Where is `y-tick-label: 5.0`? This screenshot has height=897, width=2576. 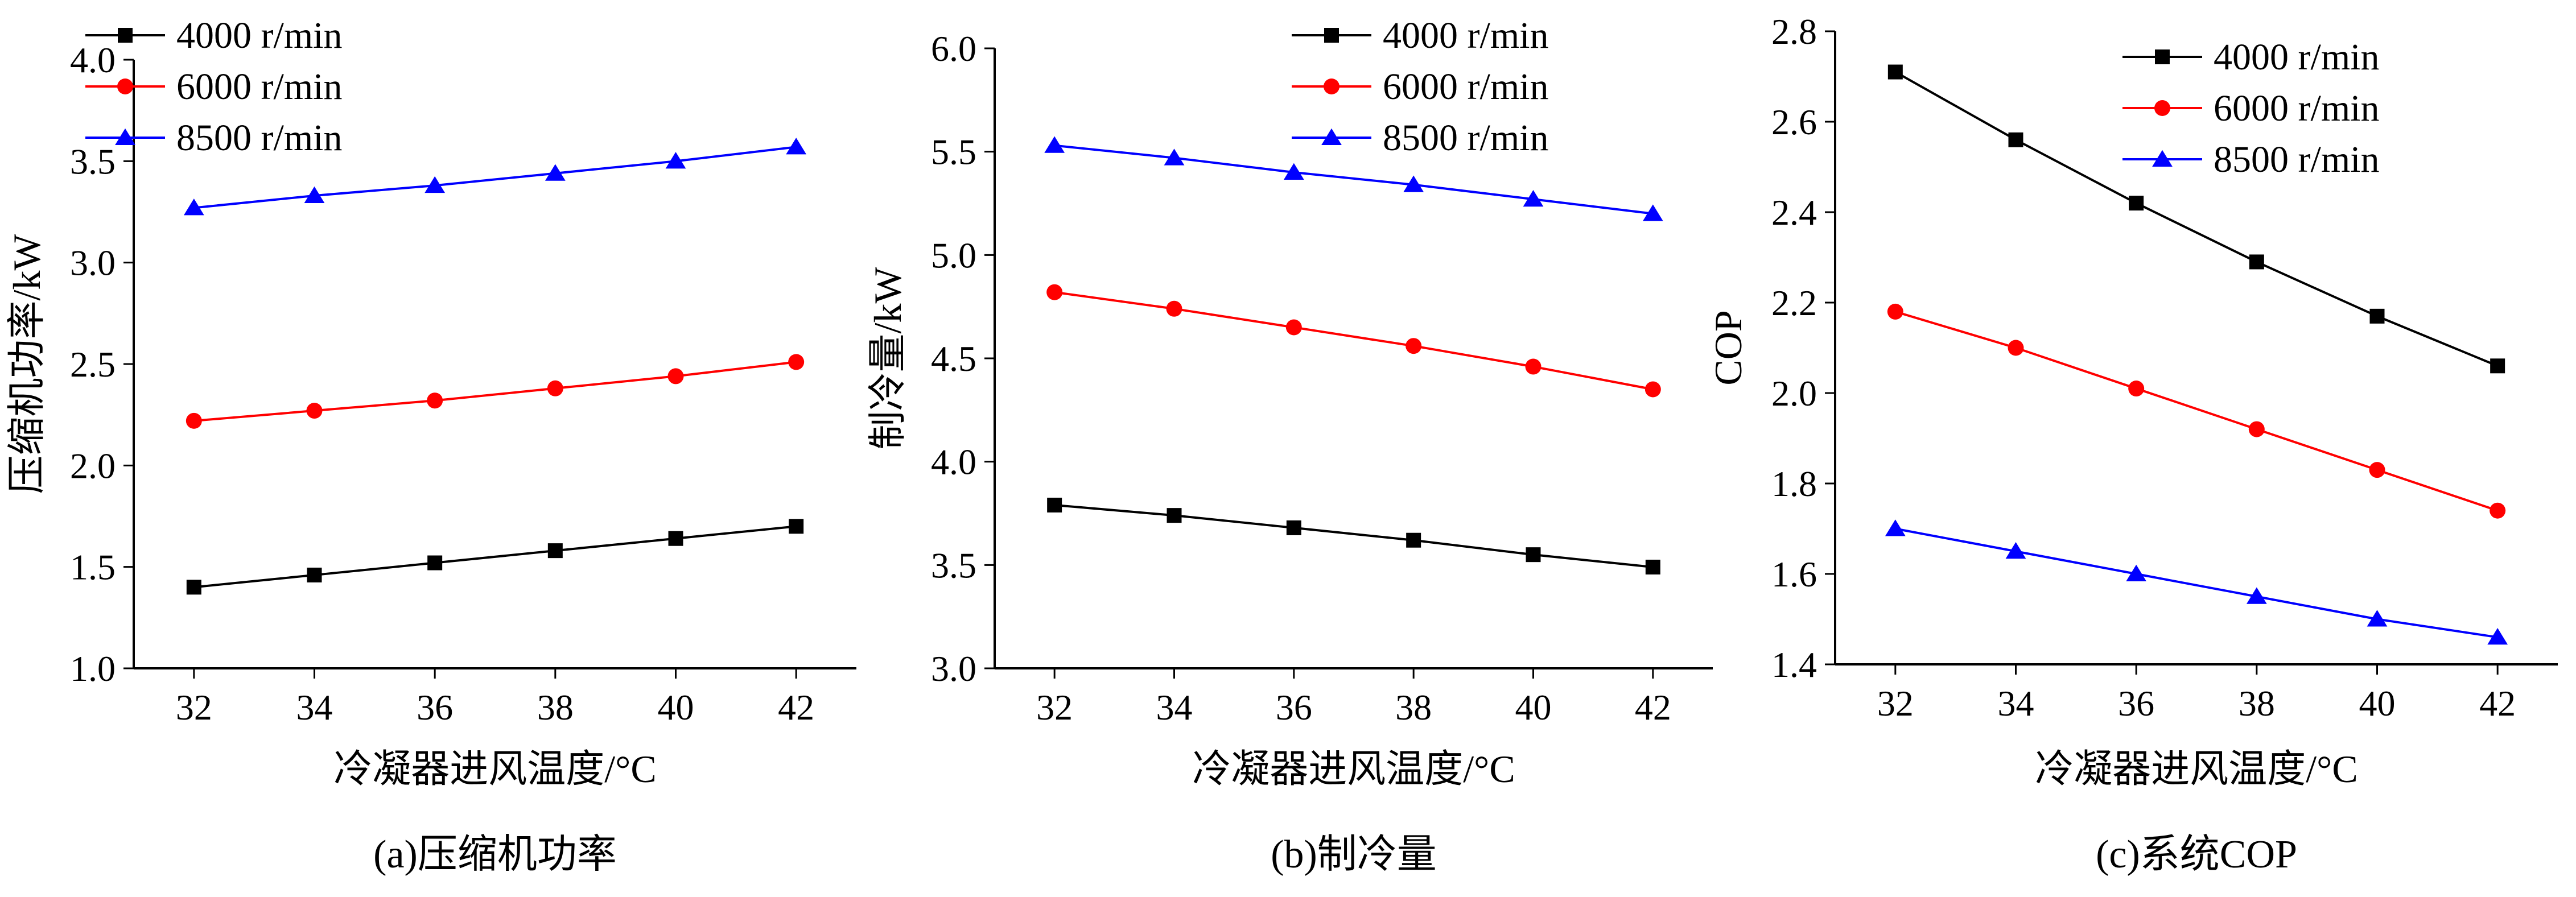
y-tick-label: 5.0 is located at coordinates (953, 255).